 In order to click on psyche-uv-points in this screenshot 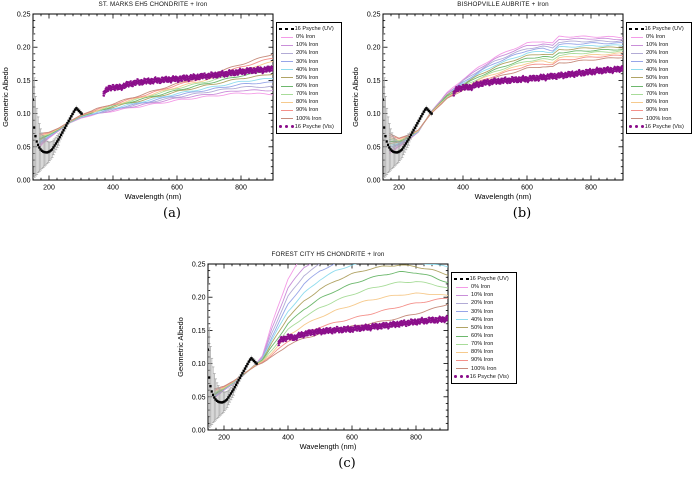, I will do `click(233, 355)`.